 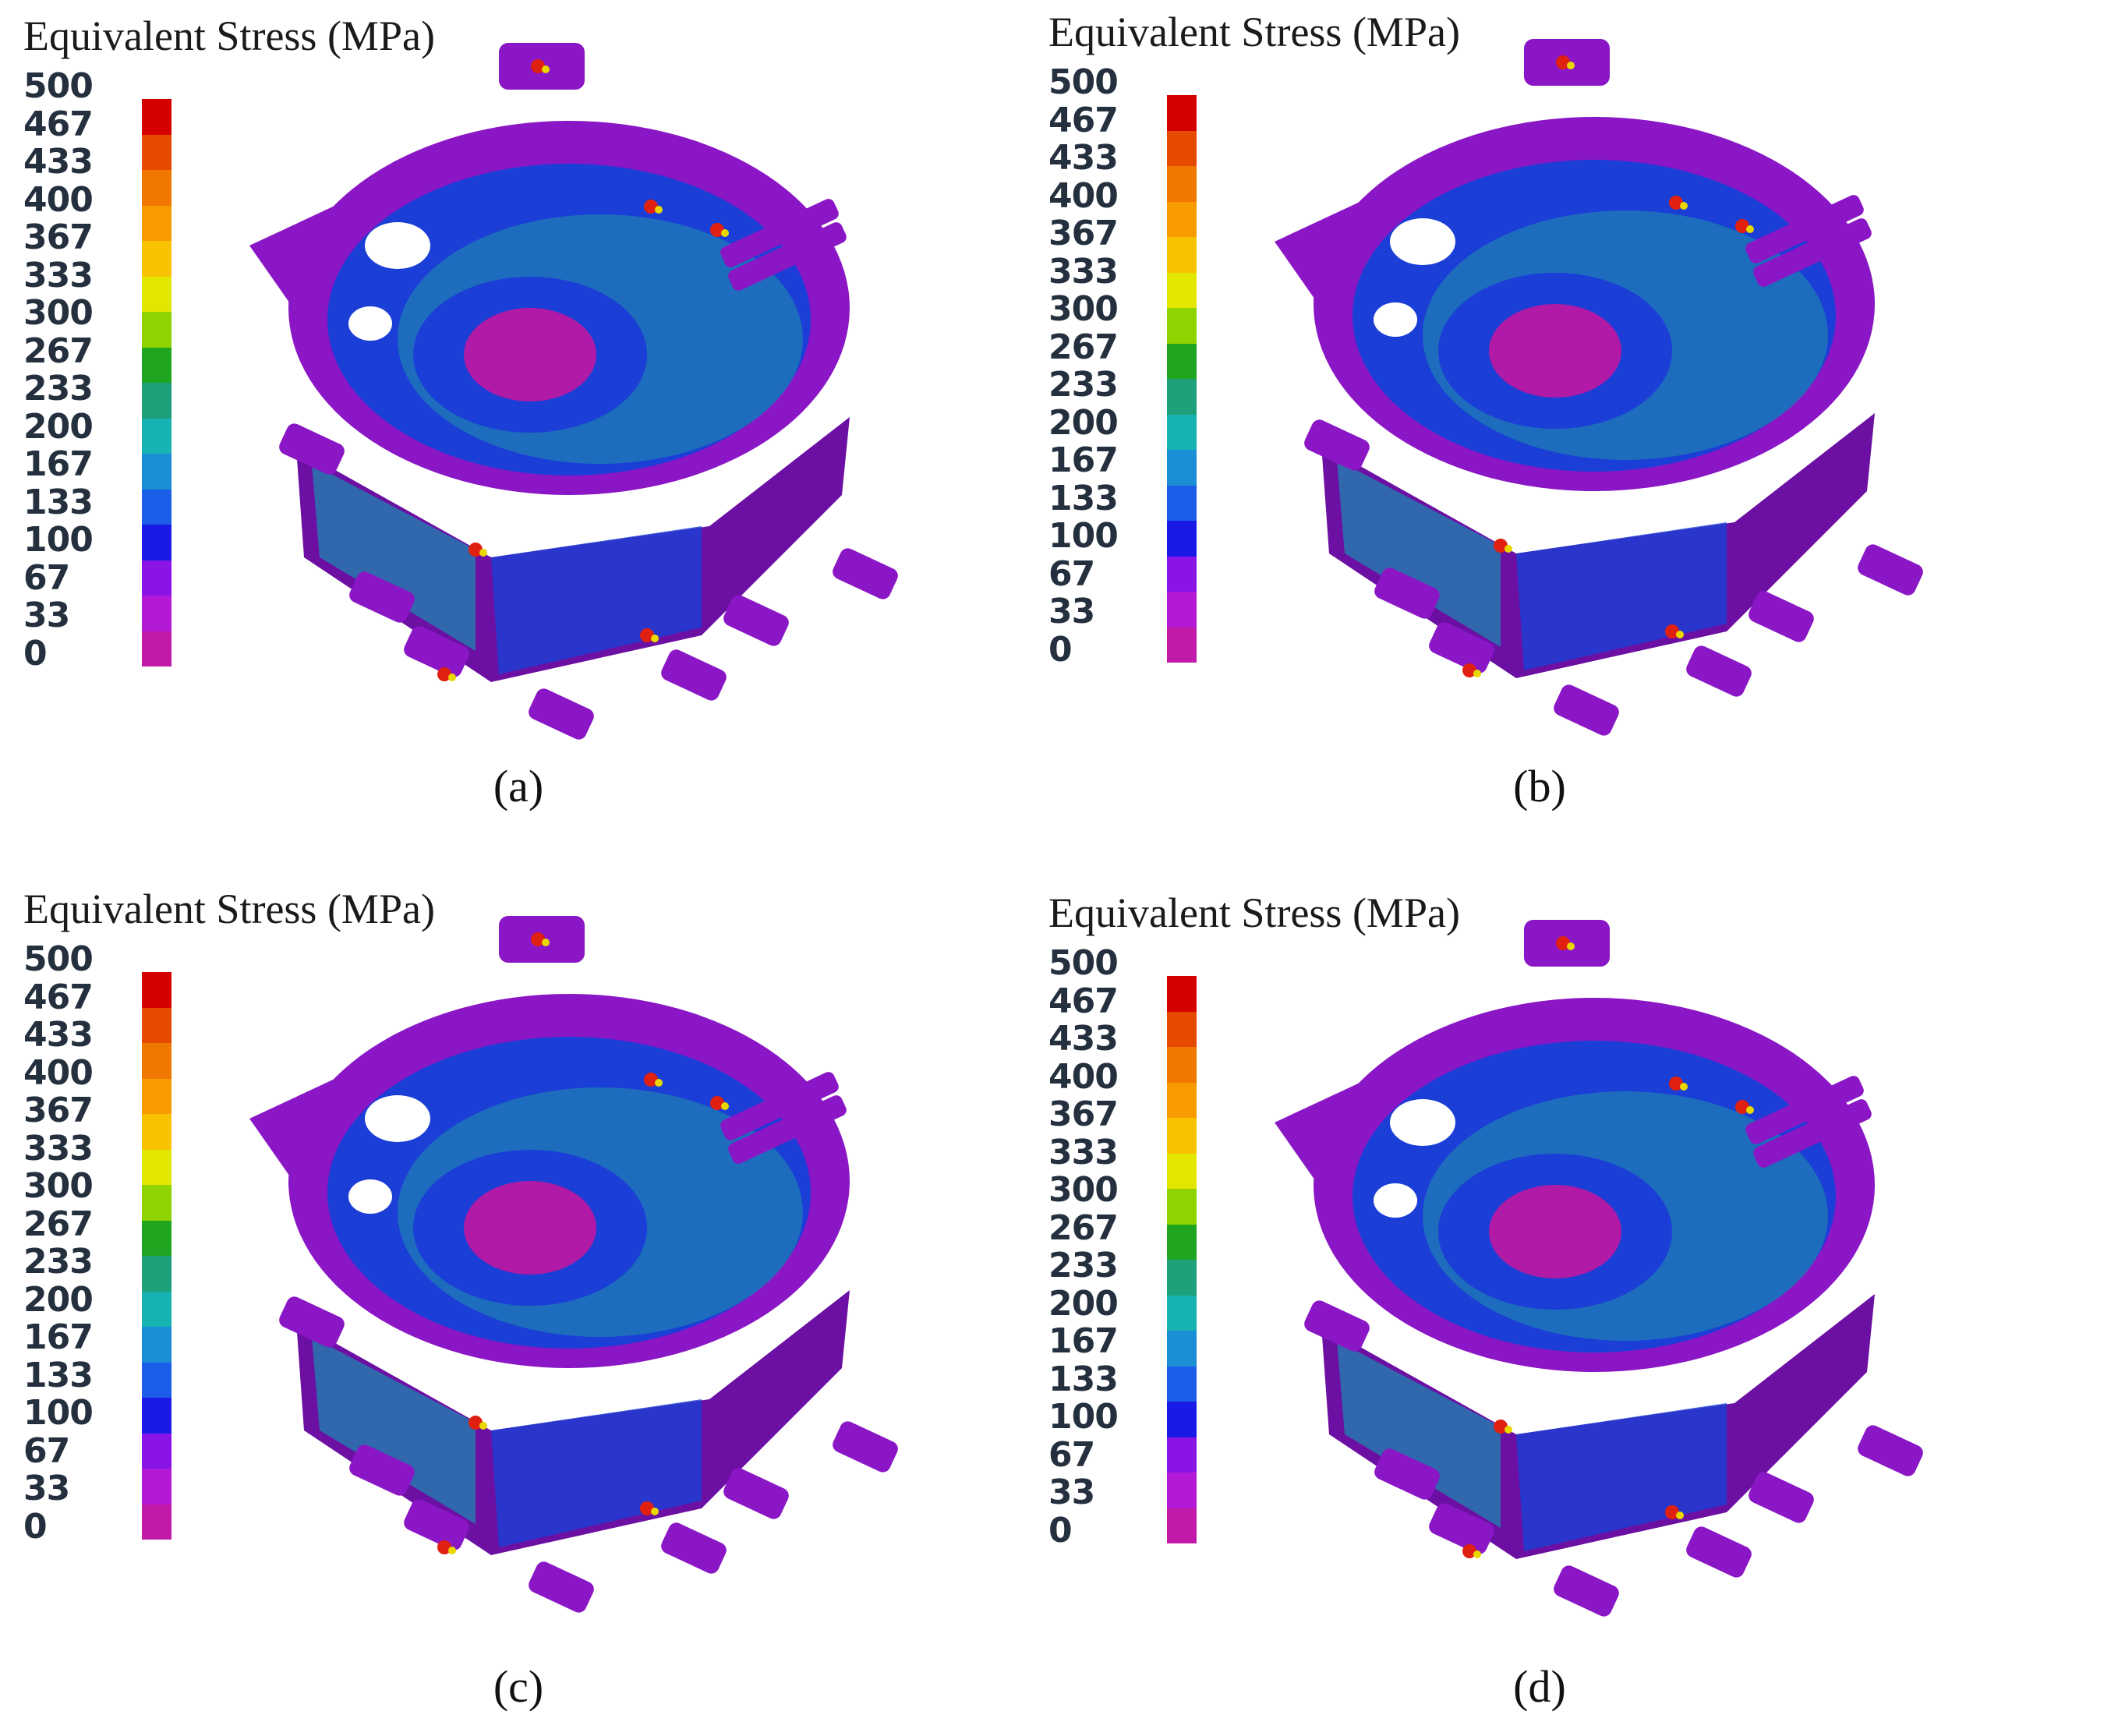 I want to click on colorbar-tick-label: 267, so click(x=58, y=351).